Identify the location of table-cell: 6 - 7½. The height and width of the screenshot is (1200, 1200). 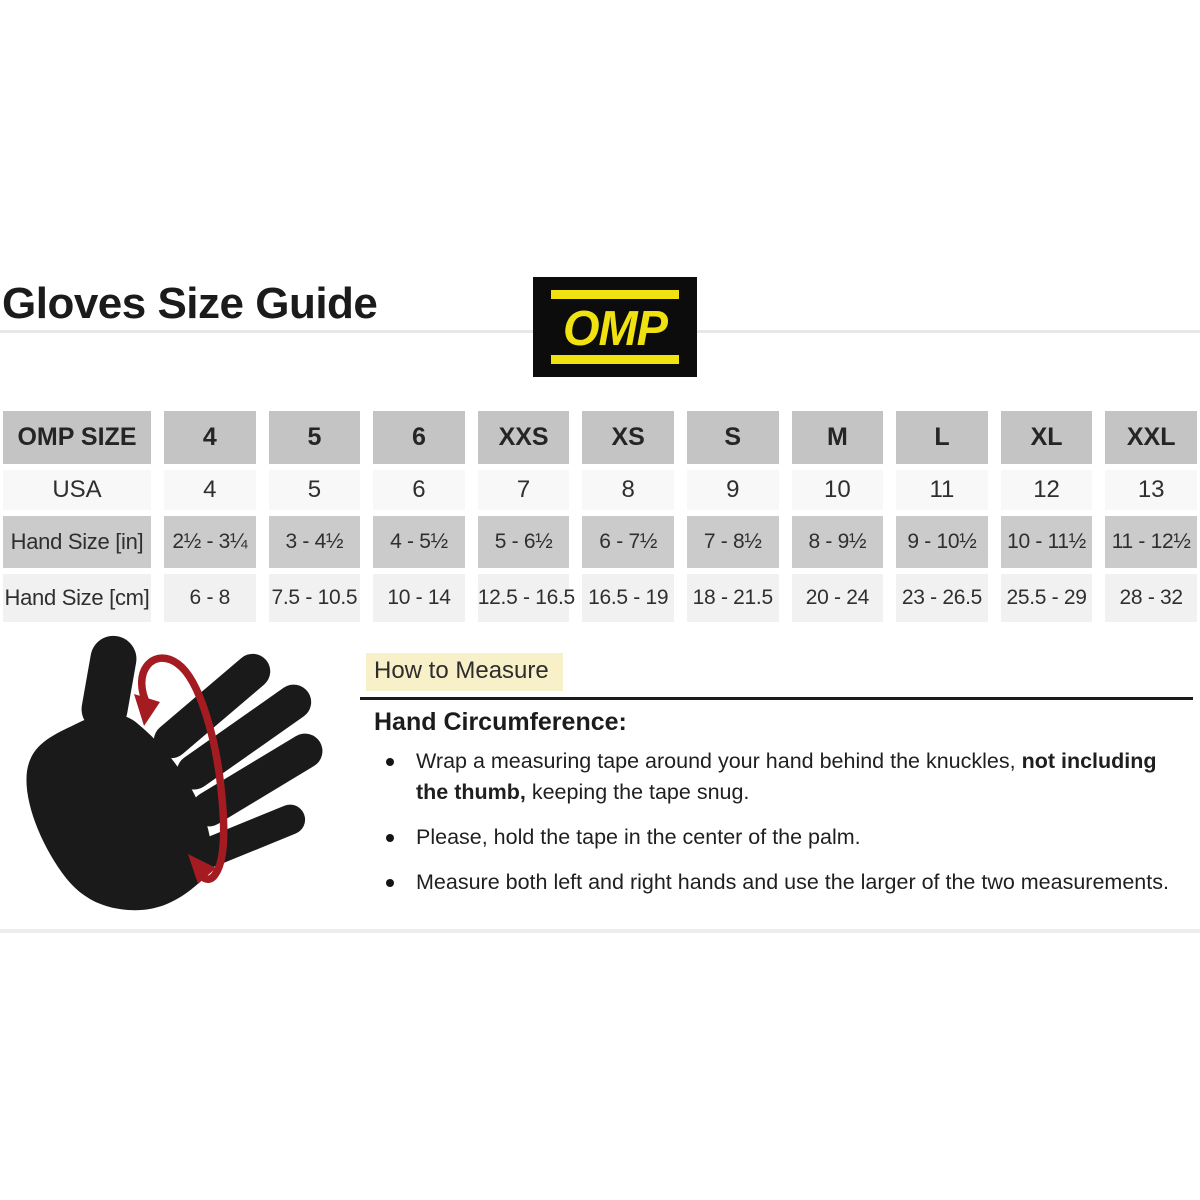
(628, 542).